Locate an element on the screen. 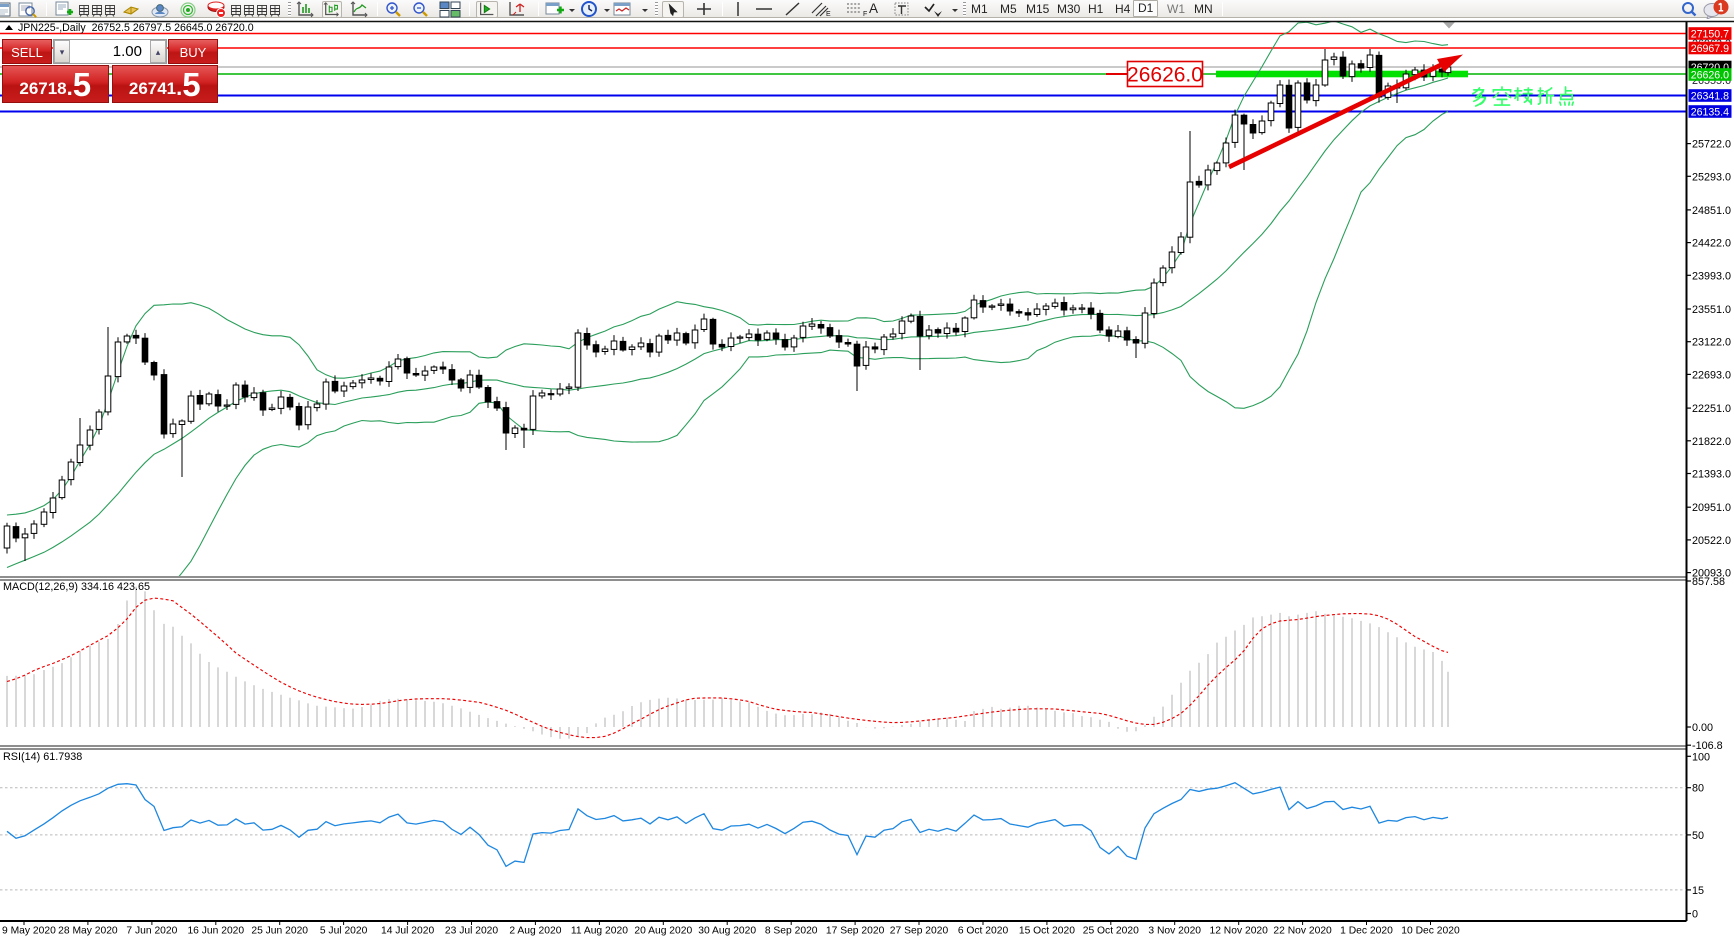 The height and width of the screenshot is (938, 1734). svg-text: 22251.0 is located at coordinates (1711, 409).